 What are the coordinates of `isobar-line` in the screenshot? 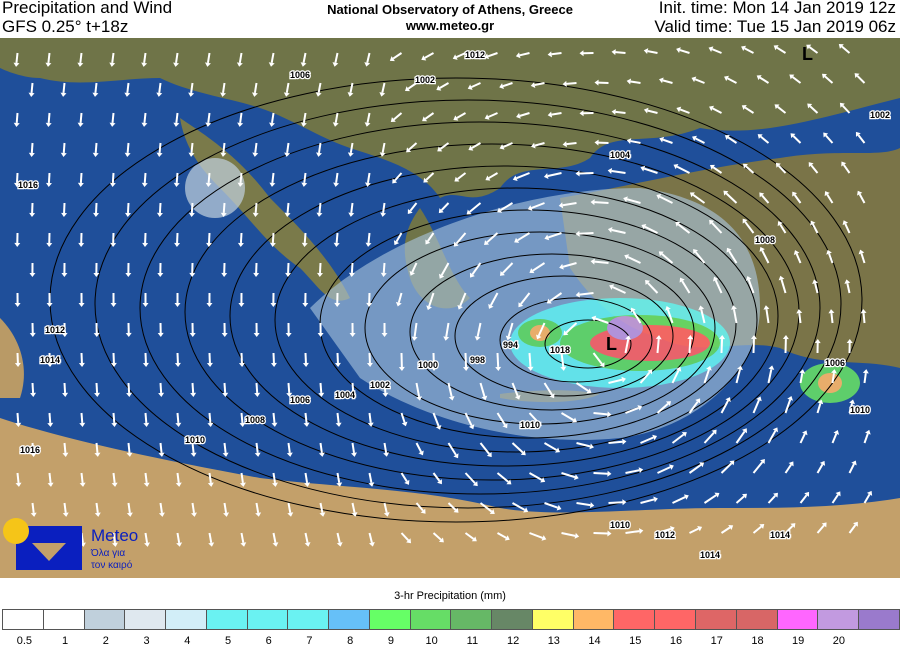 It's located at (588, 344).